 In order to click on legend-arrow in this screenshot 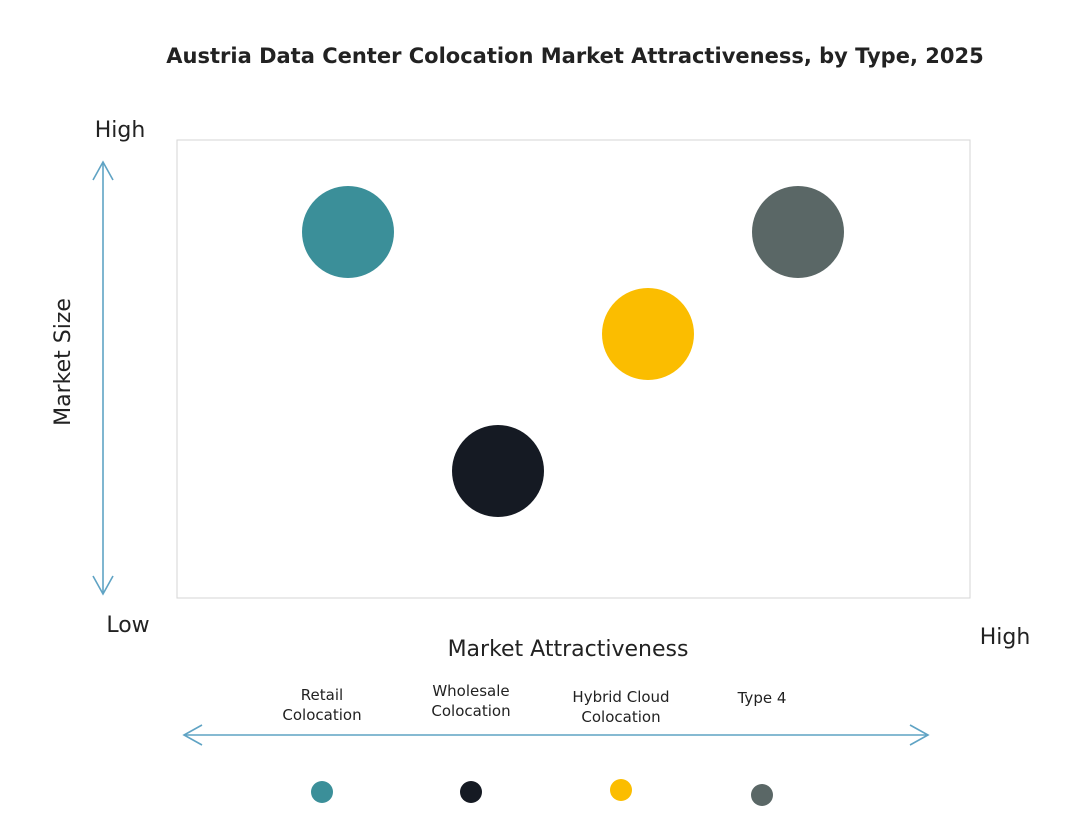, I will do `click(556, 735)`.